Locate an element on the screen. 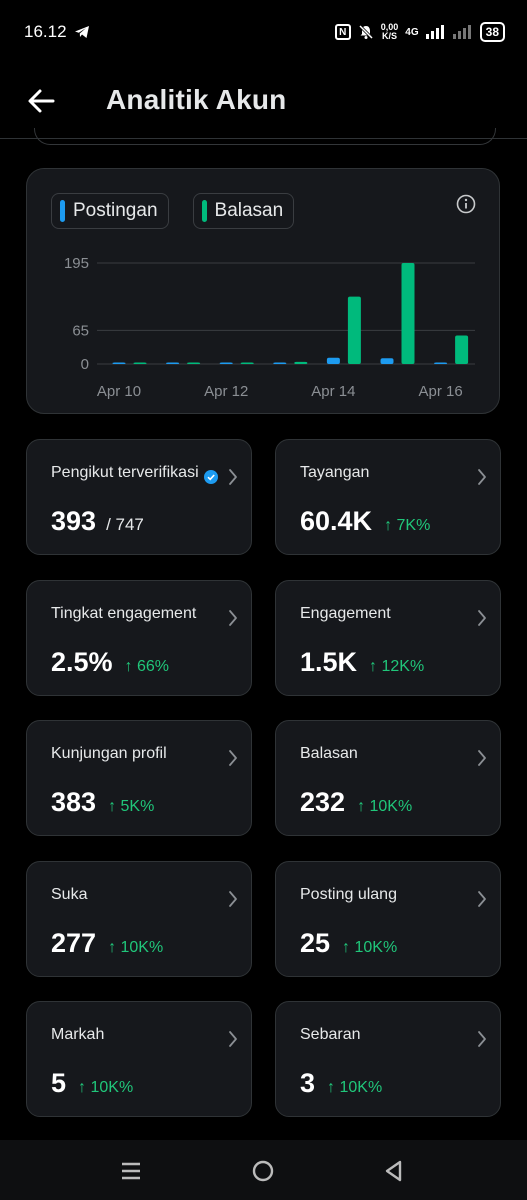 The image size is (527, 1200). app-bar: Analitik Akun is located at coordinates (263, 102).